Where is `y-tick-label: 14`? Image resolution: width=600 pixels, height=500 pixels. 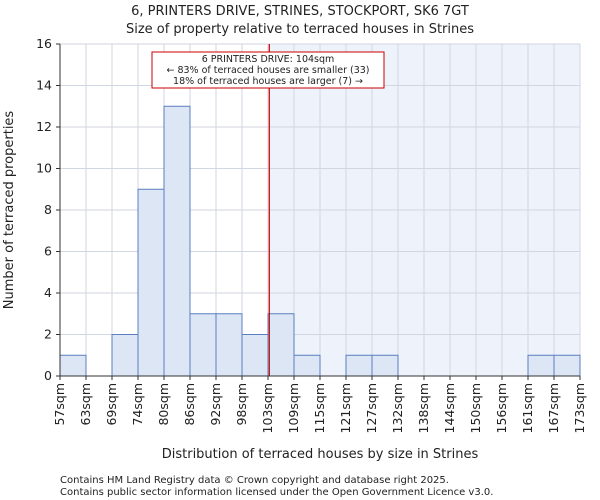 y-tick-label: 14 is located at coordinates (44, 85).